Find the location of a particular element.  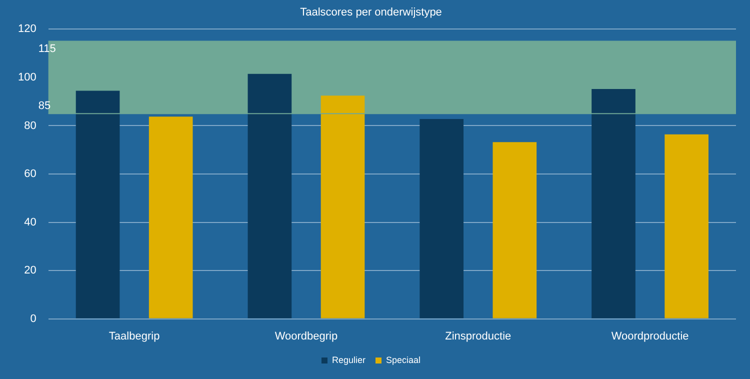

ref-line-label: 85 is located at coordinates (44, 106).